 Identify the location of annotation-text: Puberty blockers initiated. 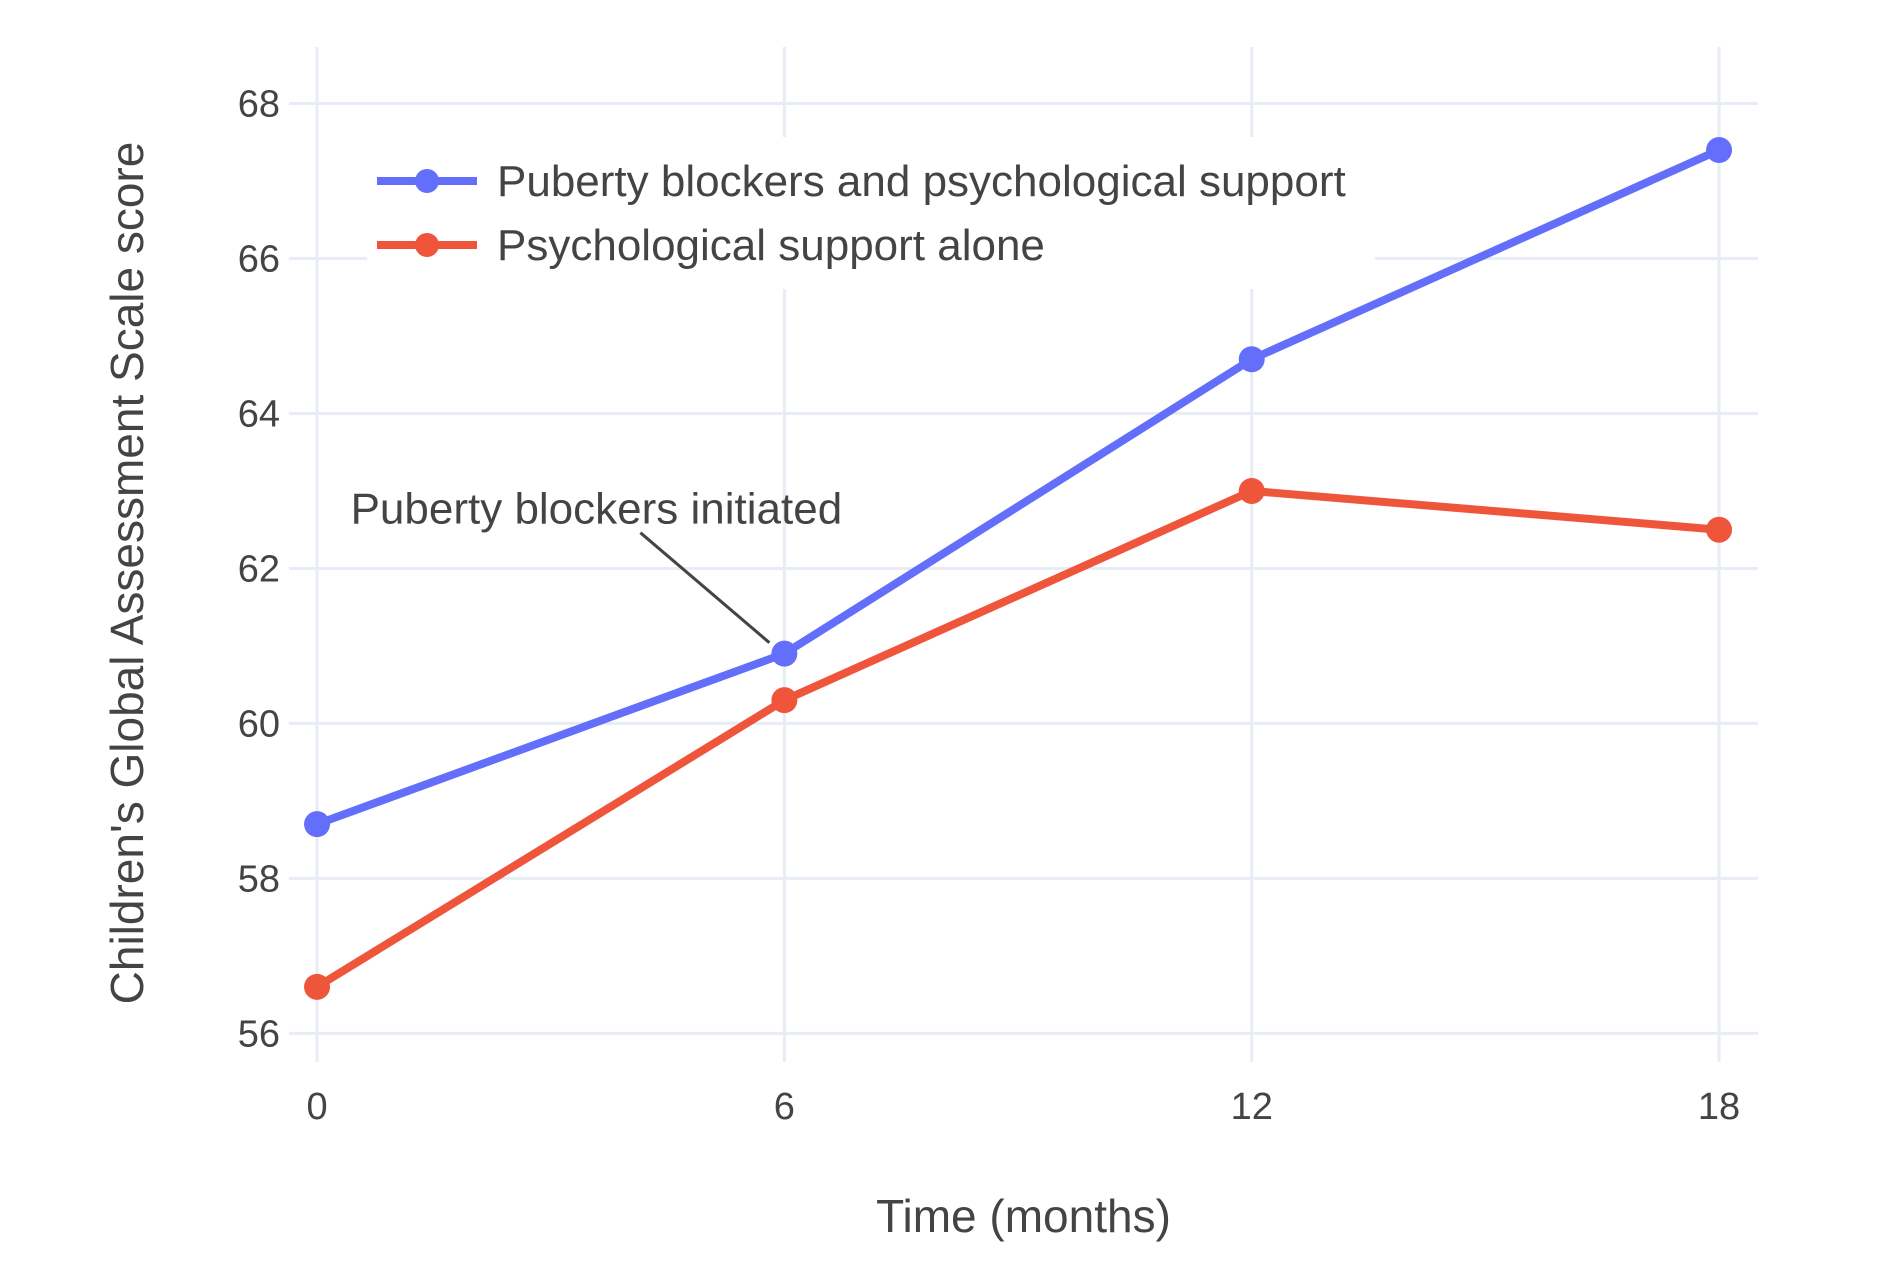
(597, 509).